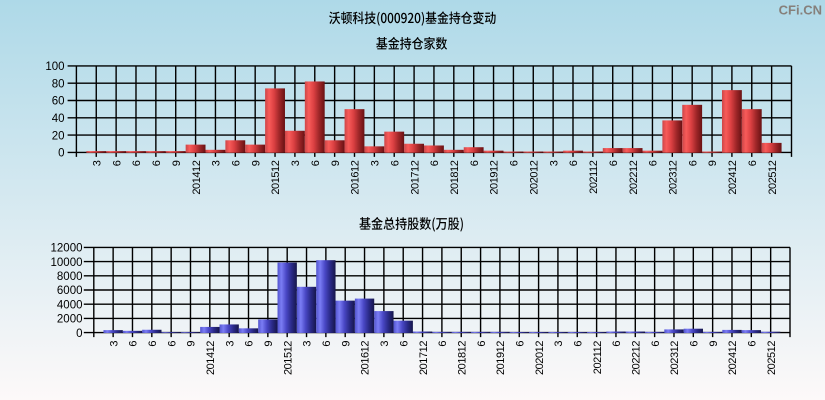  I want to click on svg-text: 12000, so click(67, 249).